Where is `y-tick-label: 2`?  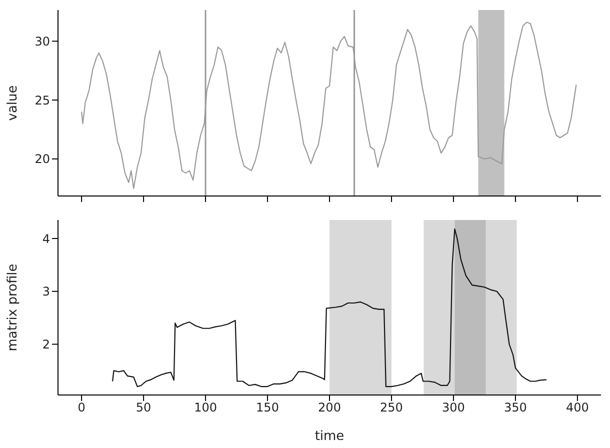
y-tick-label: 2 is located at coordinates (46, 345).